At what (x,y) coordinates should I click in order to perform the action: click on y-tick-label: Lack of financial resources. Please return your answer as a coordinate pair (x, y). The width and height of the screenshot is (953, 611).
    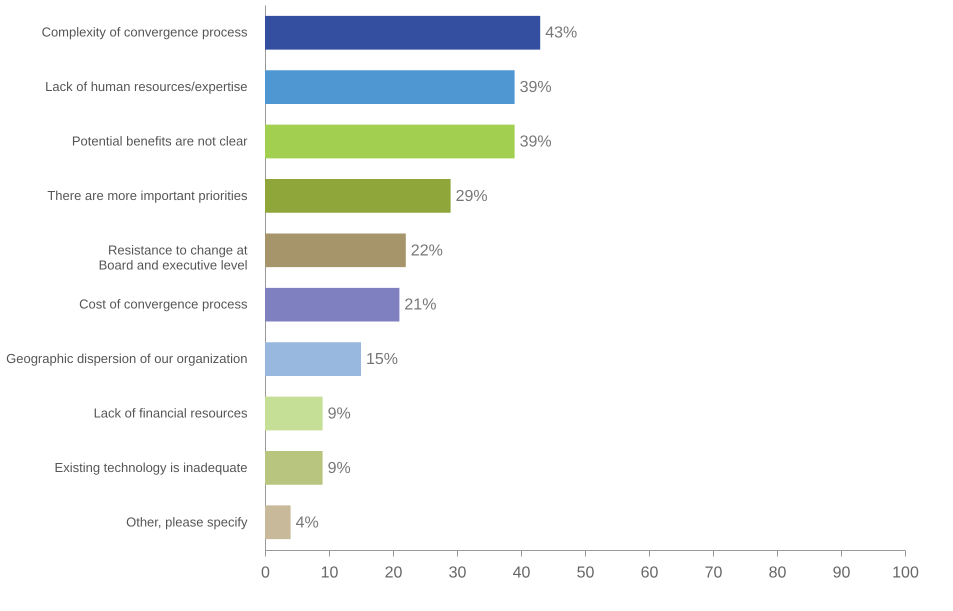
    Looking at the image, I should click on (171, 412).